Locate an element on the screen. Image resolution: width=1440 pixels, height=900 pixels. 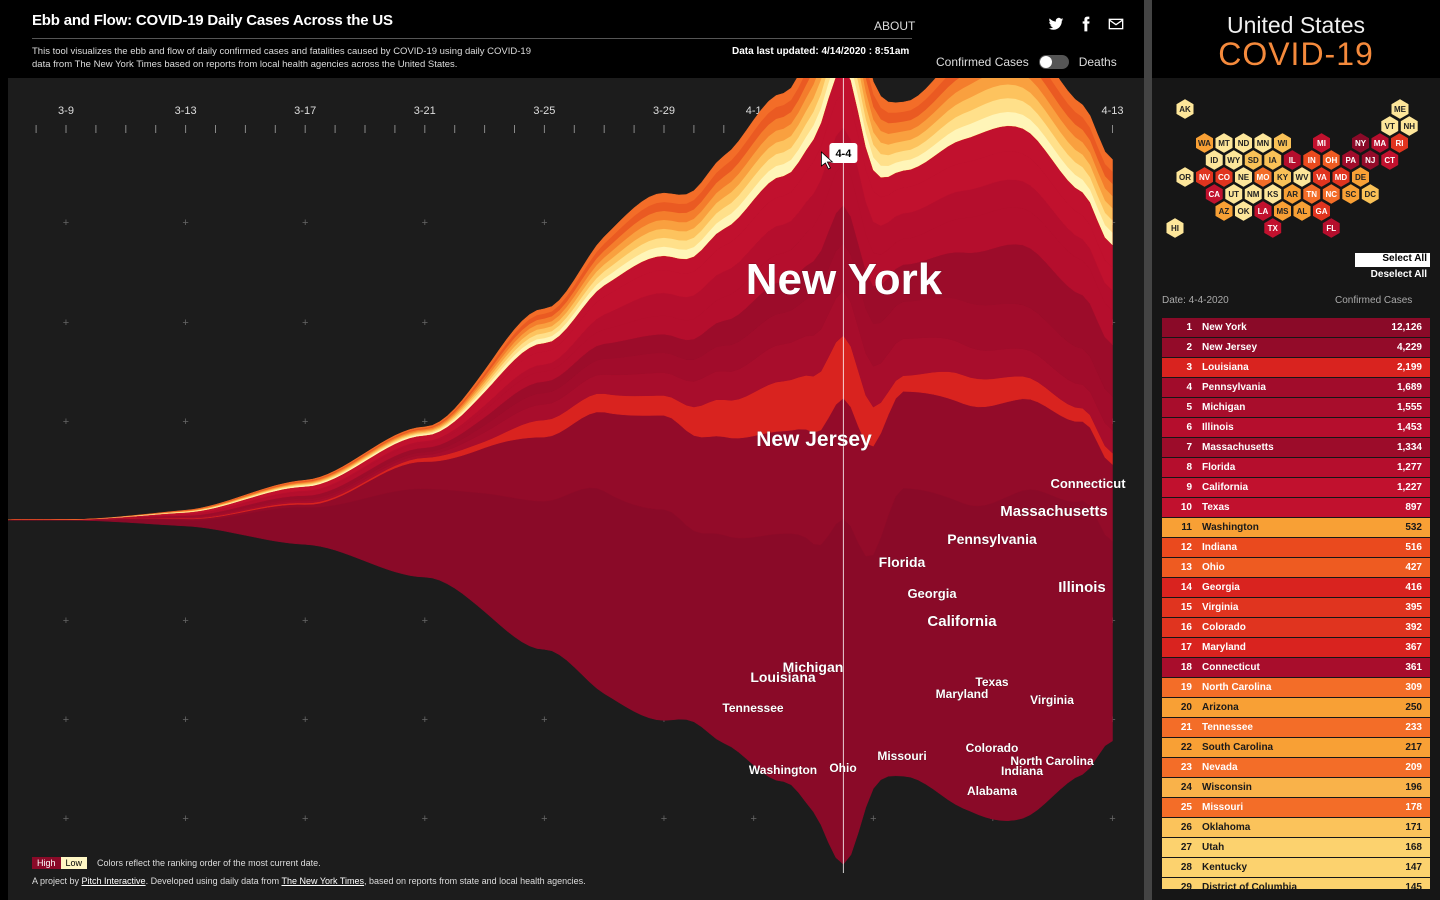
state-hex-ms: MS is located at coordinates (1282, 211).